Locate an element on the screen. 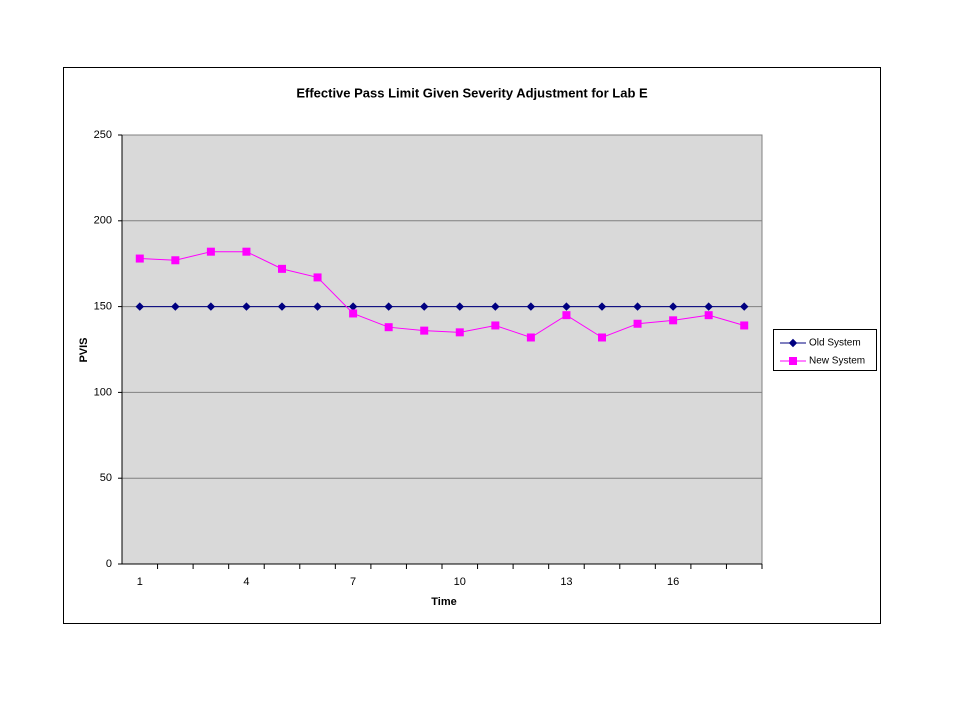 This screenshot has height=720, width=960. x-tick-label: 7 is located at coordinates (353, 582).